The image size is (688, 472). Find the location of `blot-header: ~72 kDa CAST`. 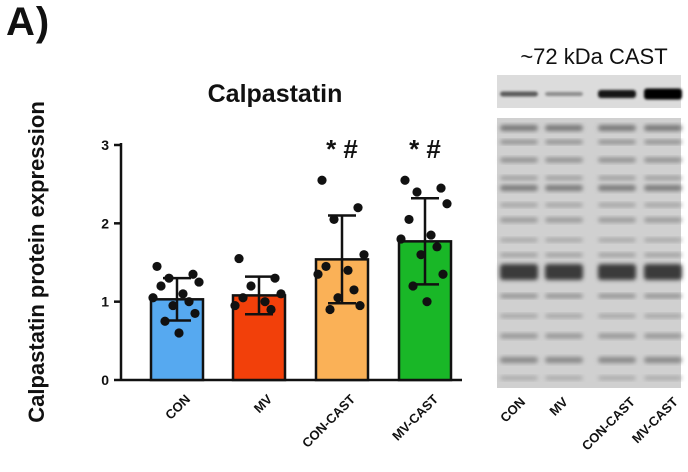

blot-header: ~72 kDa CAST is located at coordinates (594, 56).